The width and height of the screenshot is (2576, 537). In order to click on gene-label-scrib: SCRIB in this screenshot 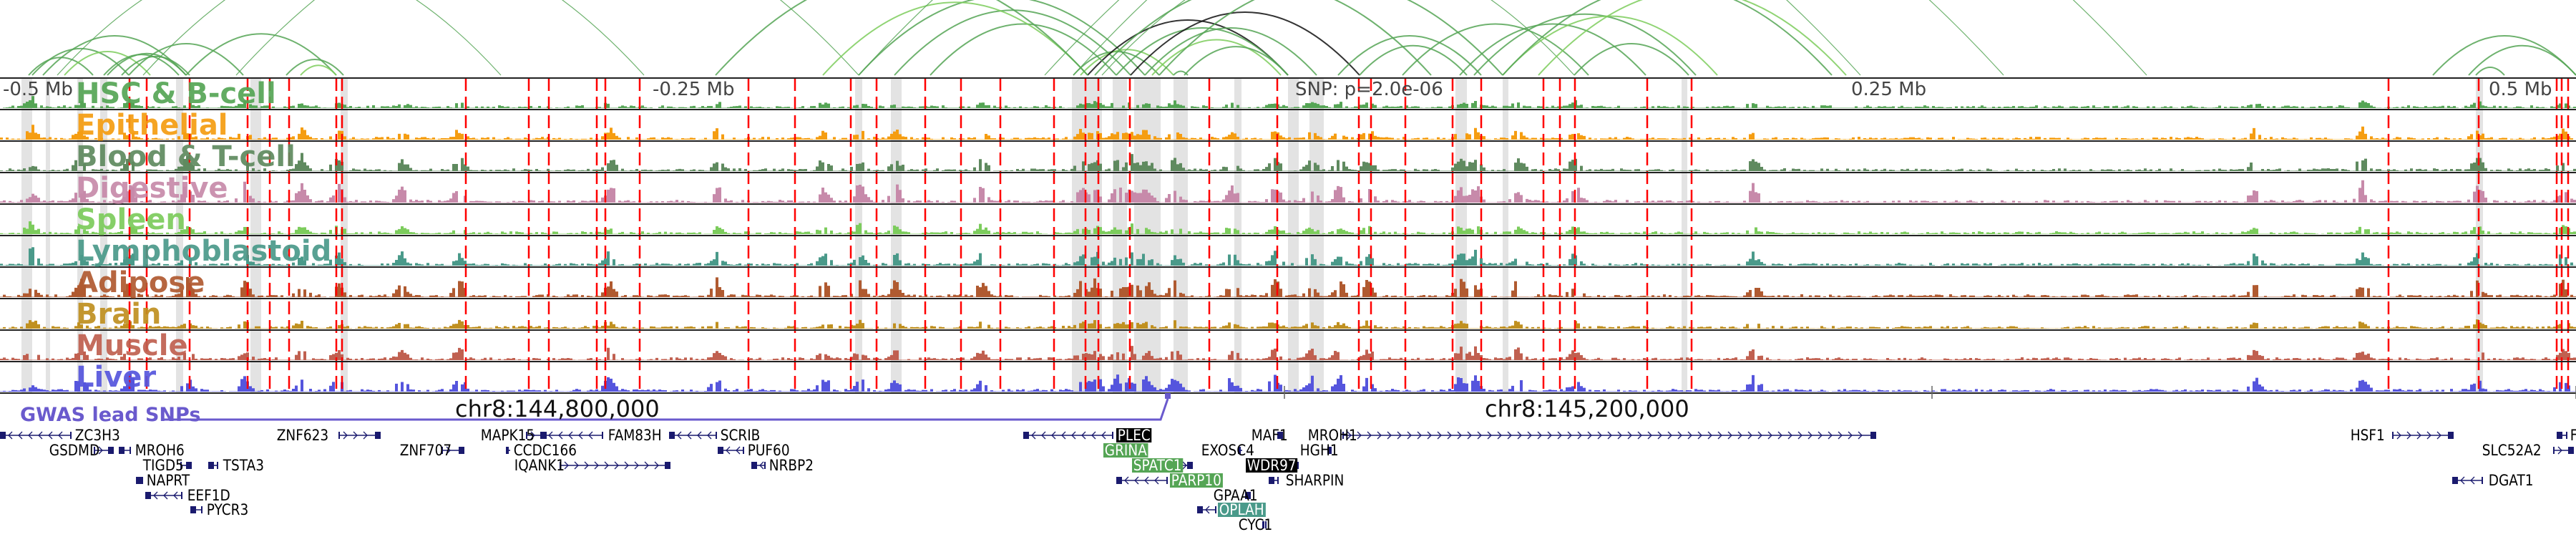, I will do `click(740, 435)`.